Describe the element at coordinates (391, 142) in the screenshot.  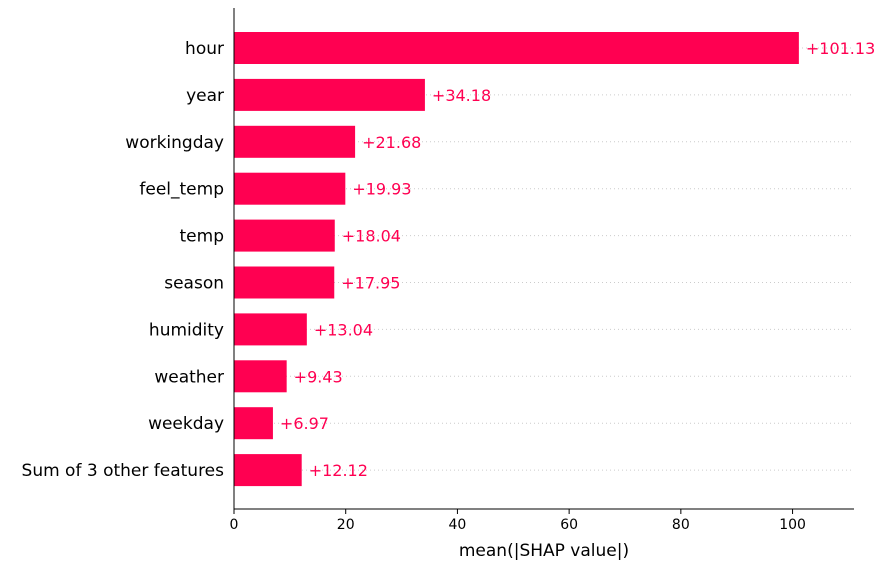
I see `value-label: +21.68` at that location.